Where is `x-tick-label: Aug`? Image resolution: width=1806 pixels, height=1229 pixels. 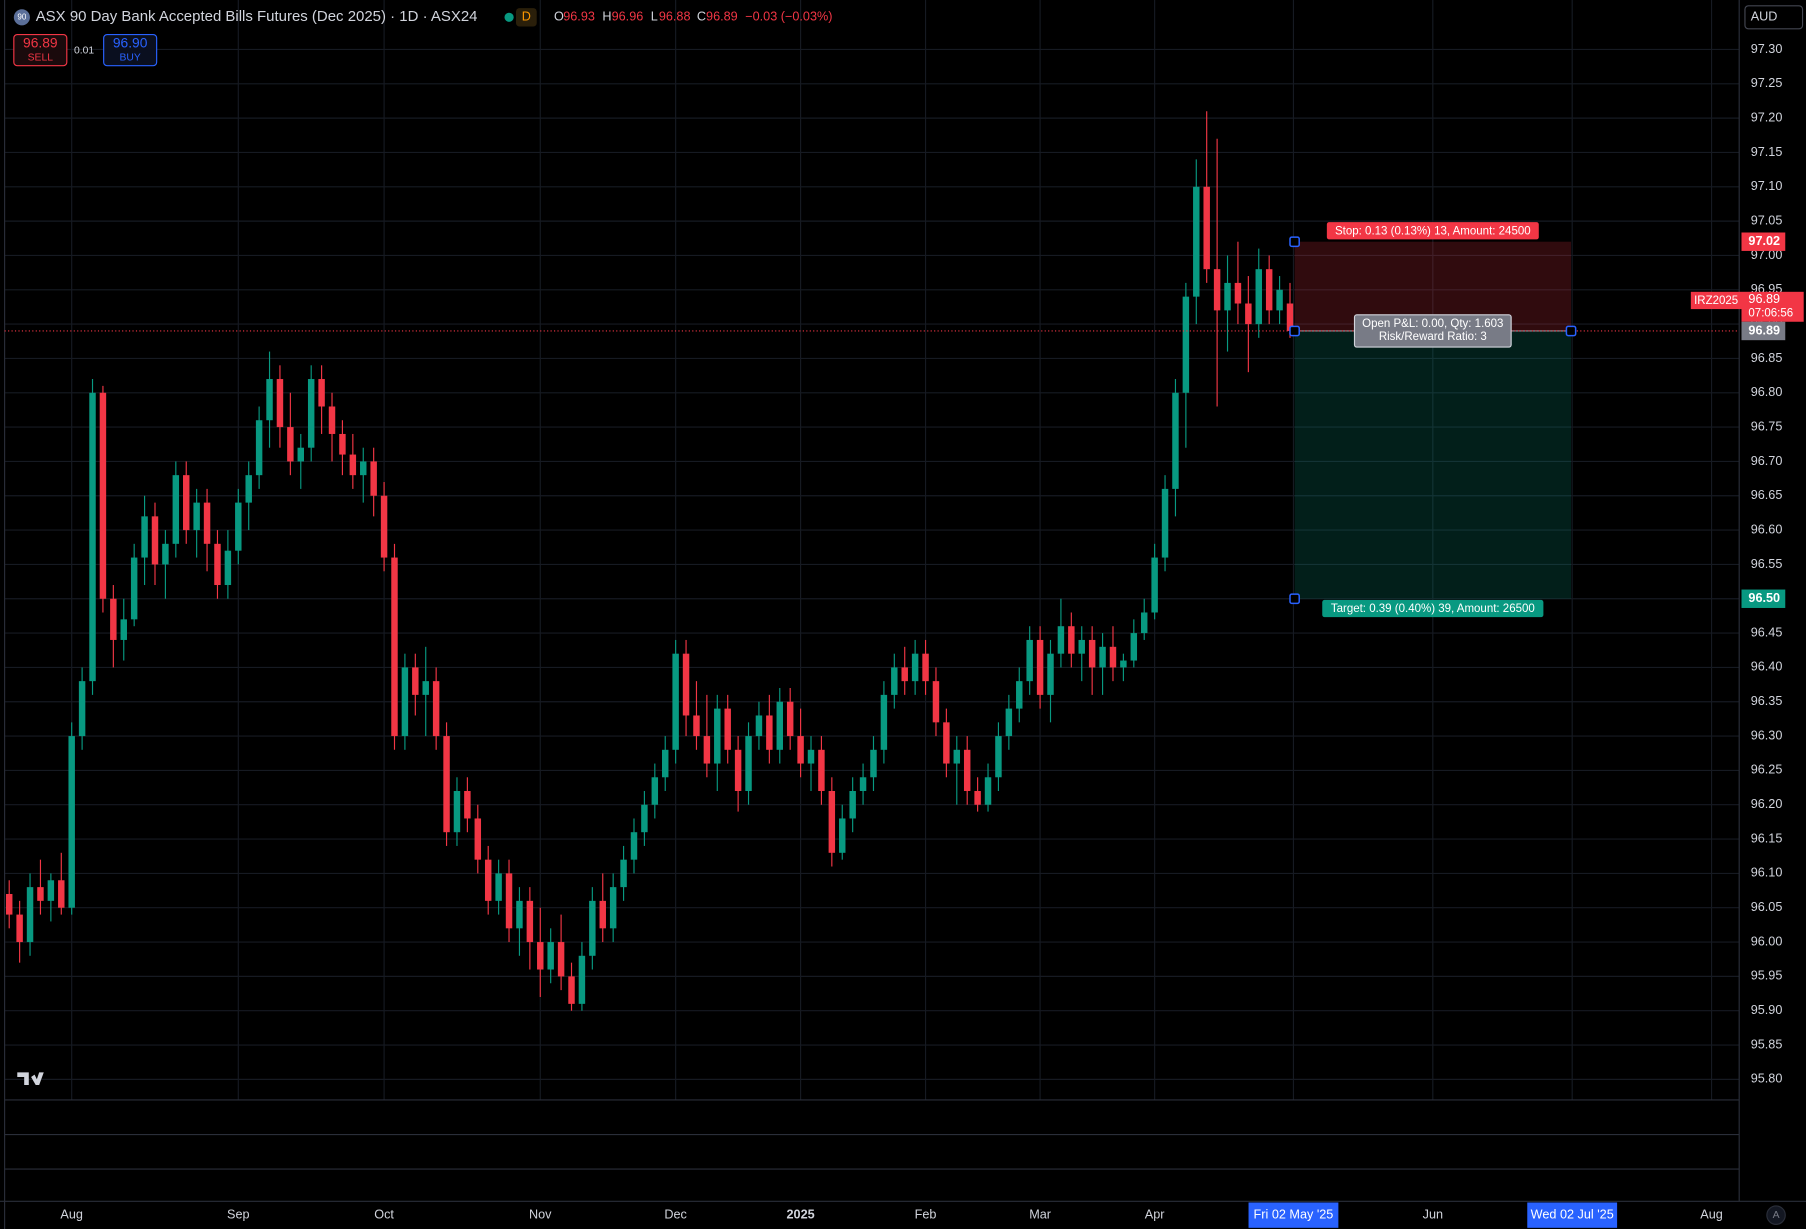 x-tick-label: Aug is located at coordinates (1711, 1215).